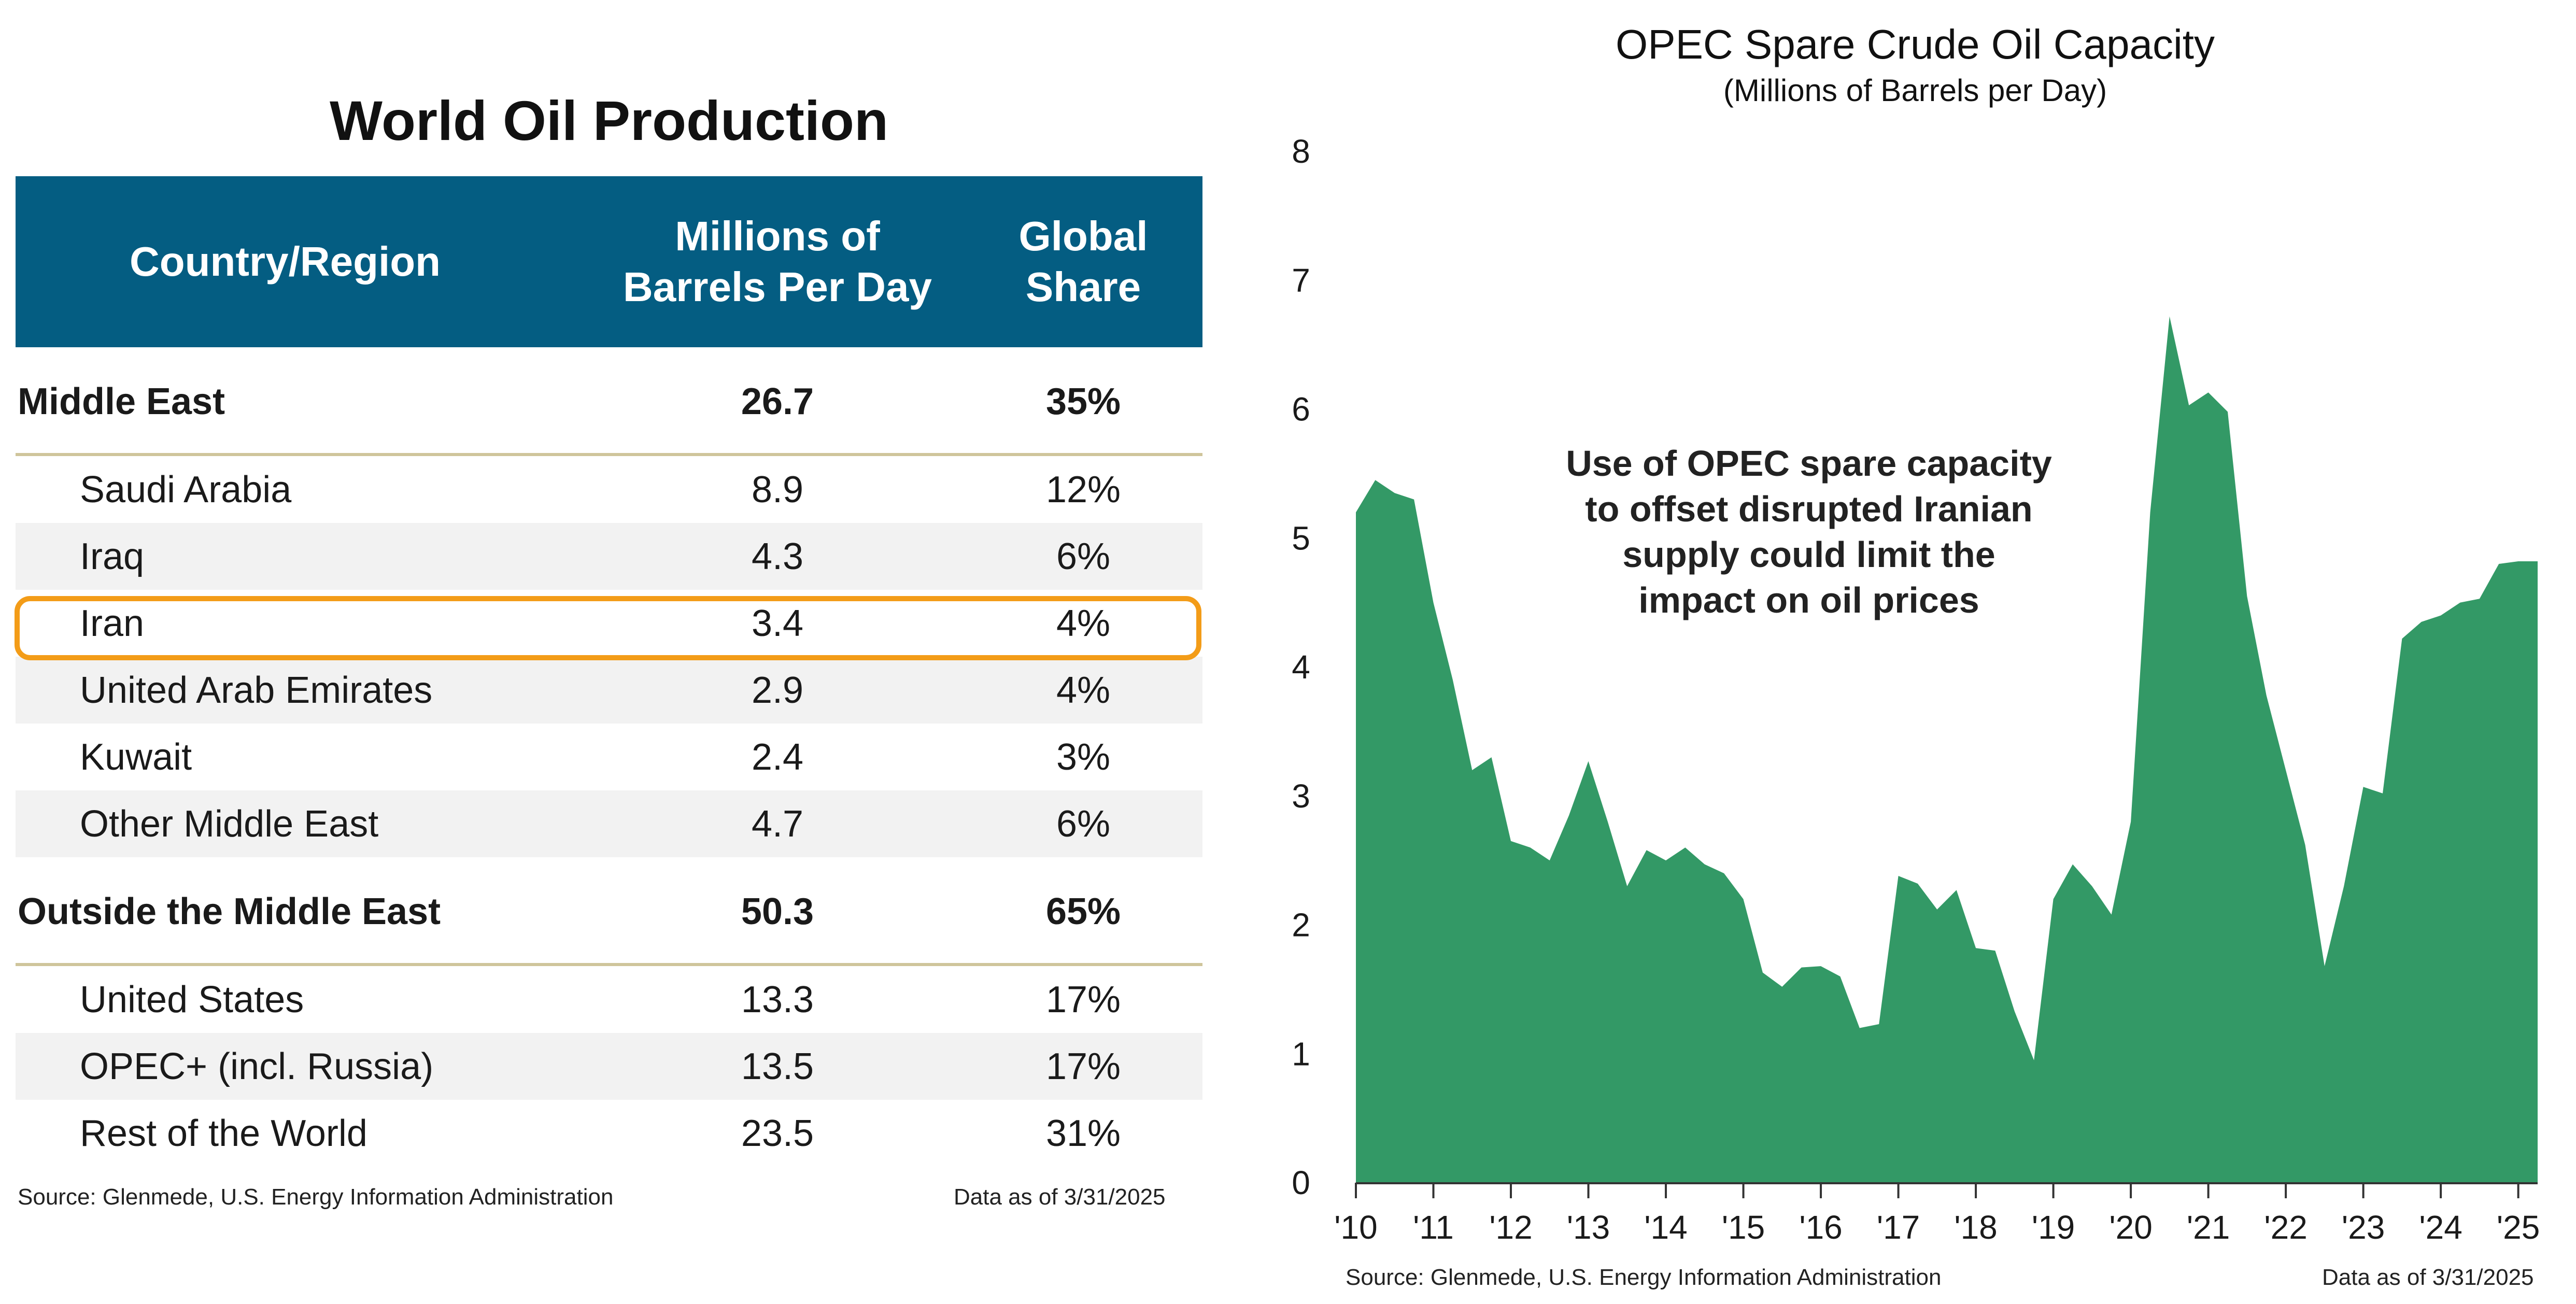 This screenshot has height=1304, width=2576. What do you see at coordinates (256, 690) in the screenshot?
I see `row-name: United Arab Emirates` at bounding box center [256, 690].